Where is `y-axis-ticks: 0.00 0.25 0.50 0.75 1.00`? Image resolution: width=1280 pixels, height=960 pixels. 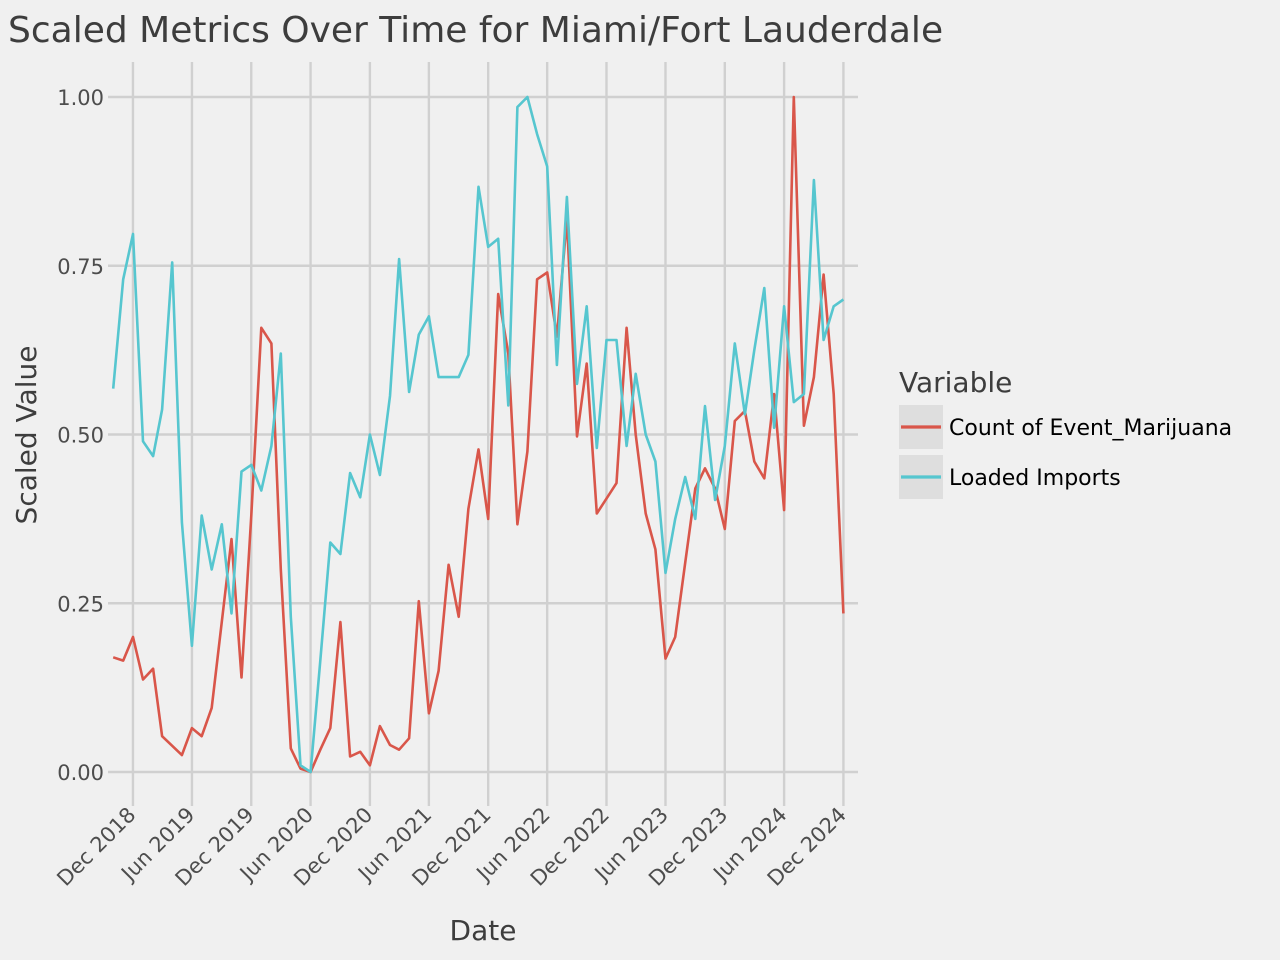 y-axis-ticks: 0.00 0.25 0.50 0.75 1.00 is located at coordinates (80, 435).